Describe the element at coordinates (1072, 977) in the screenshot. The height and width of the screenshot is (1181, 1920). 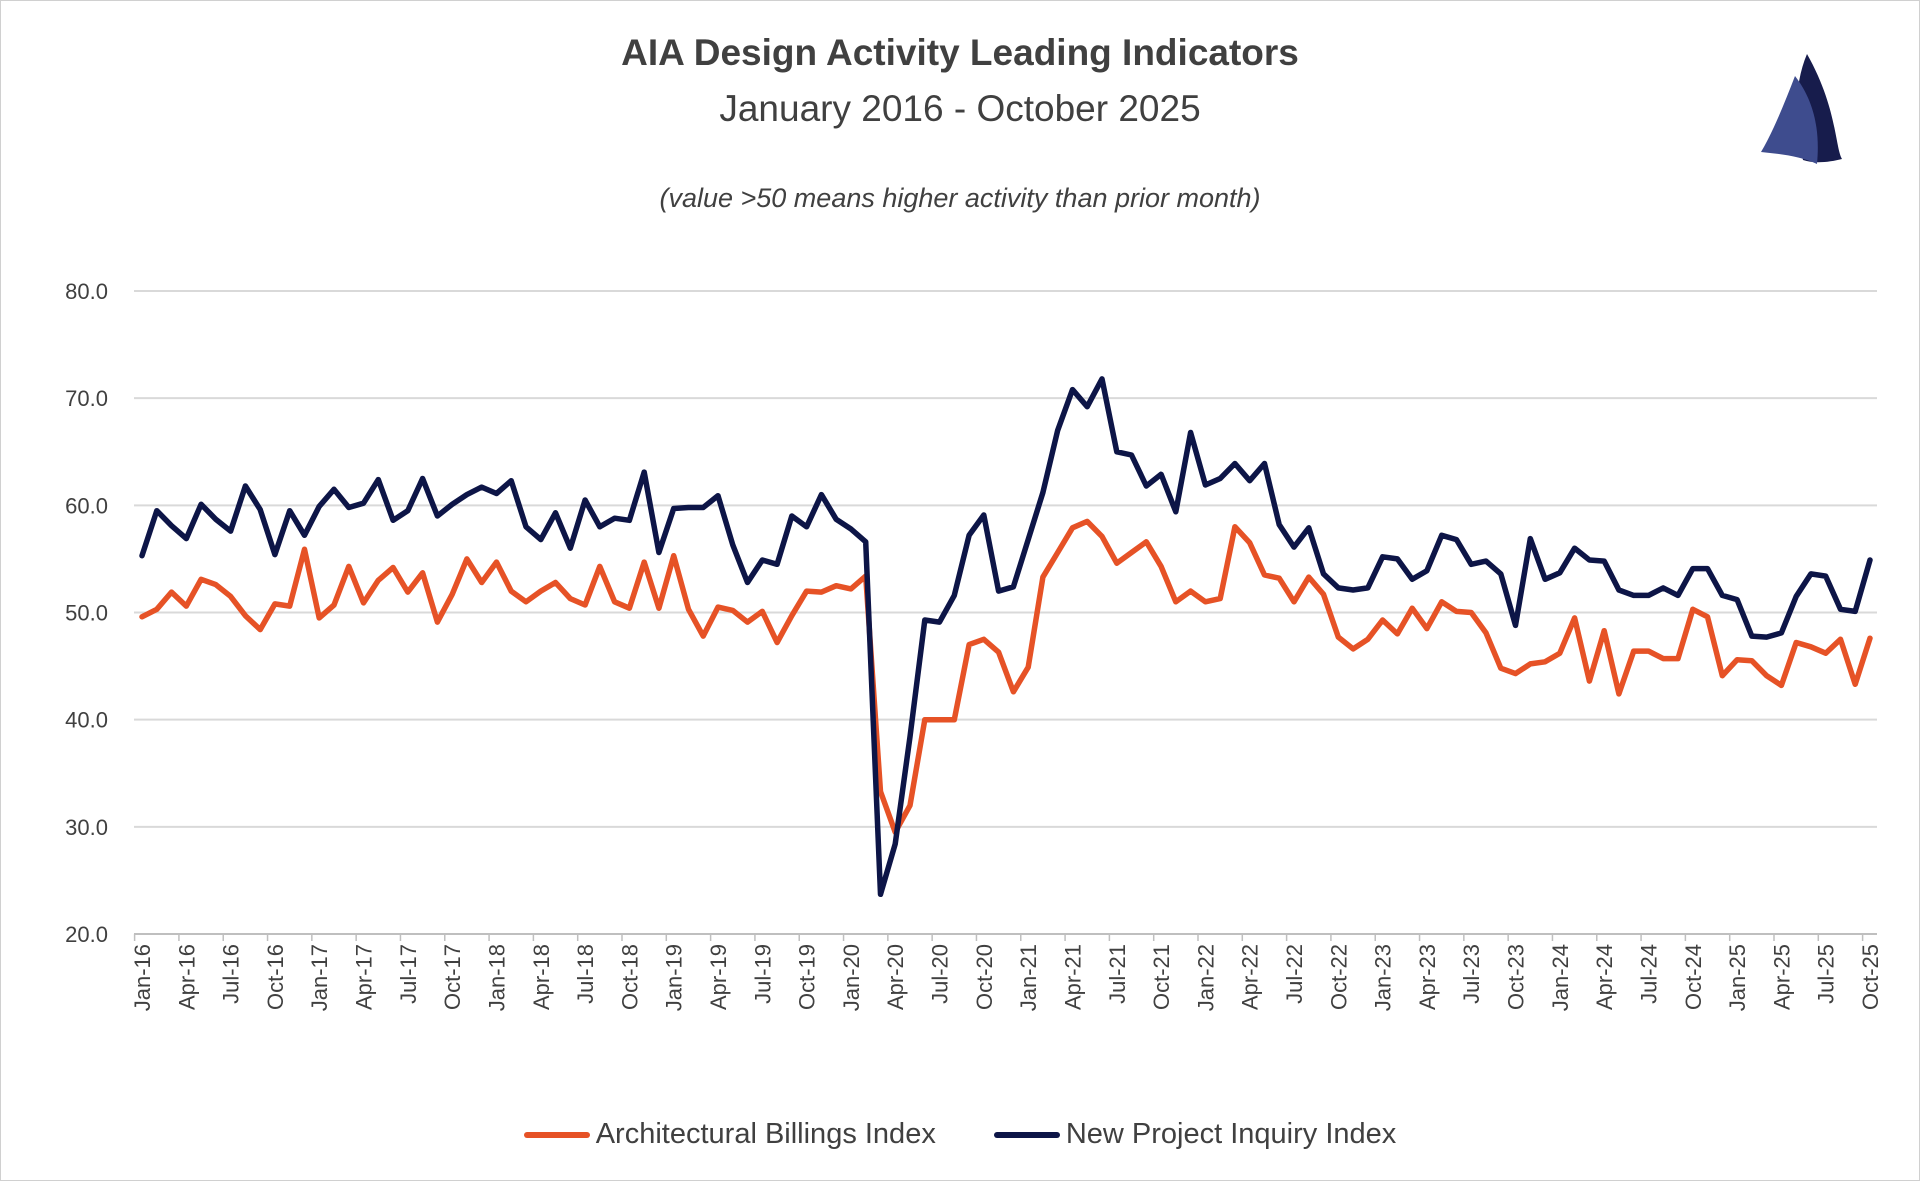
I see `x-tick-label: Apr-21` at that location.